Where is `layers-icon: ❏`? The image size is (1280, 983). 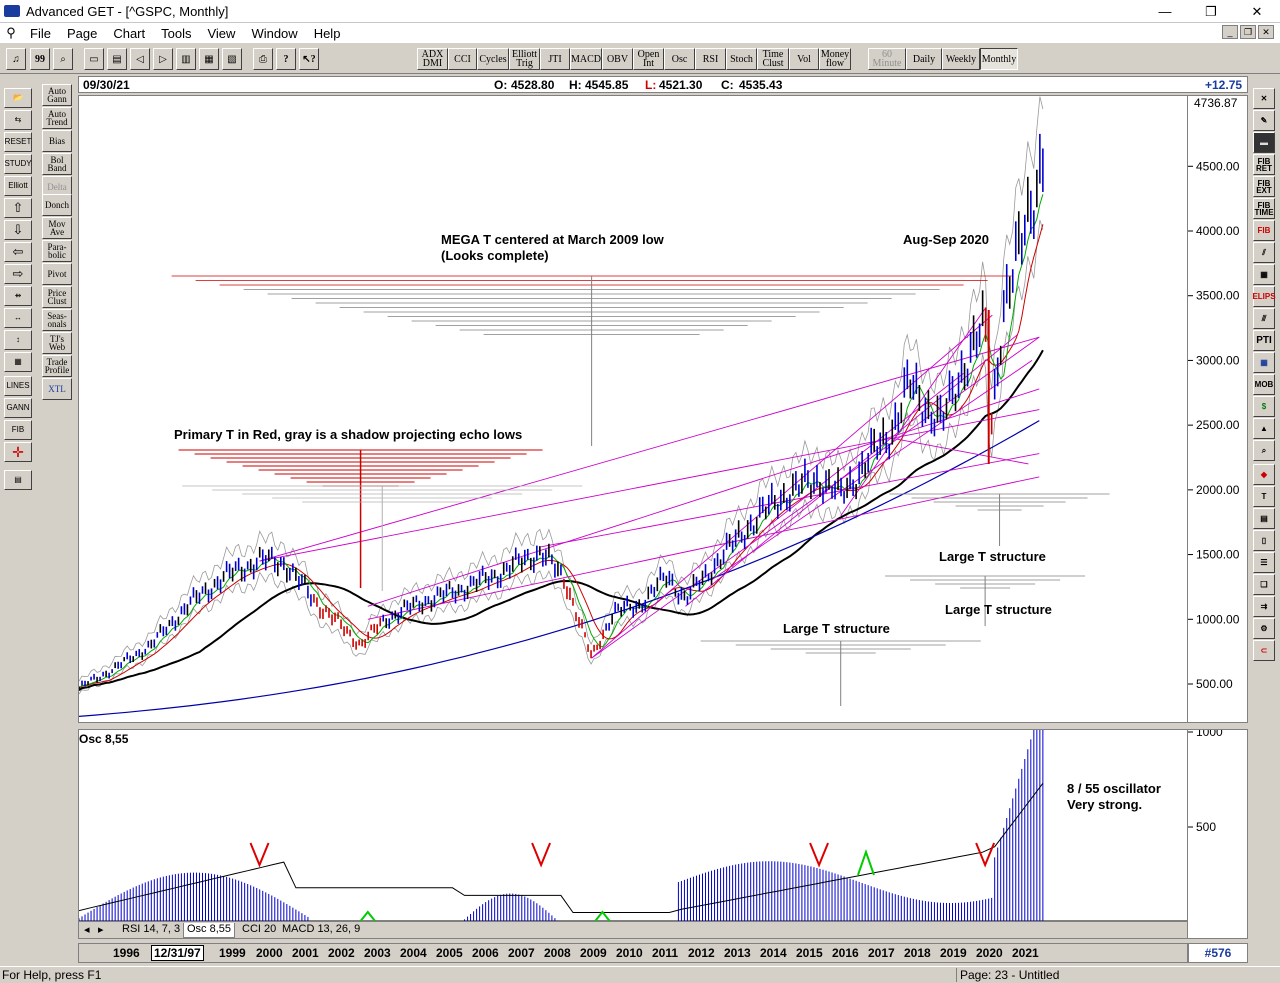
layers-icon: ❏ is located at coordinates (1264, 584).